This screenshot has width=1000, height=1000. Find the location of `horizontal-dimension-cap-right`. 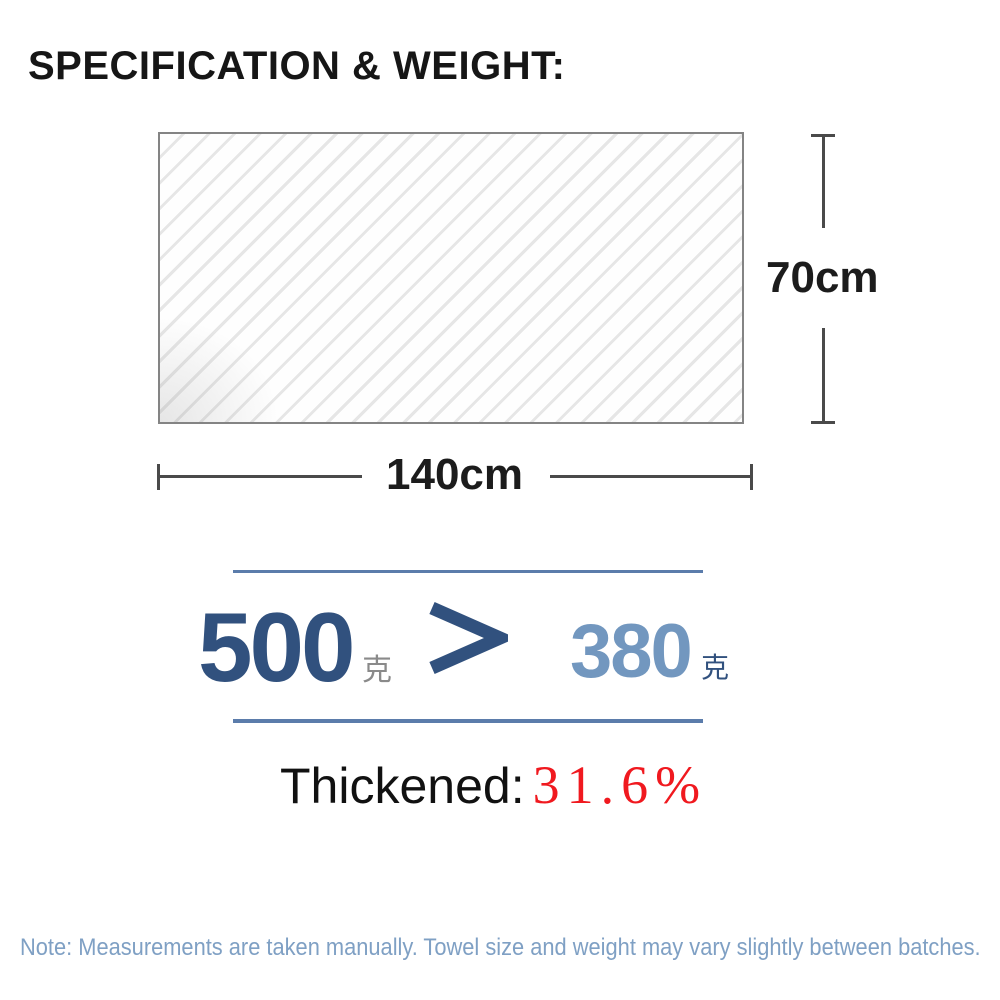

horizontal-dimension-cap-right is located at coordinates (751, 477).